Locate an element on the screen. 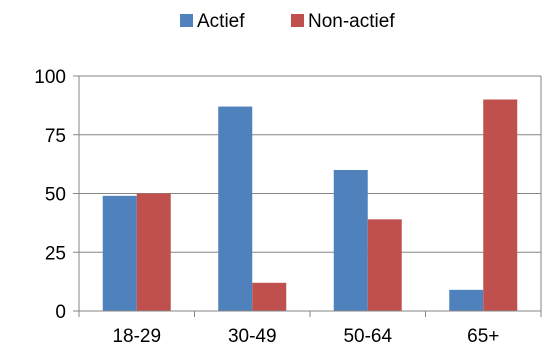 This screenshot has width=552, height=352. y-tick-label: 25 is located at coordinates (55, 253).